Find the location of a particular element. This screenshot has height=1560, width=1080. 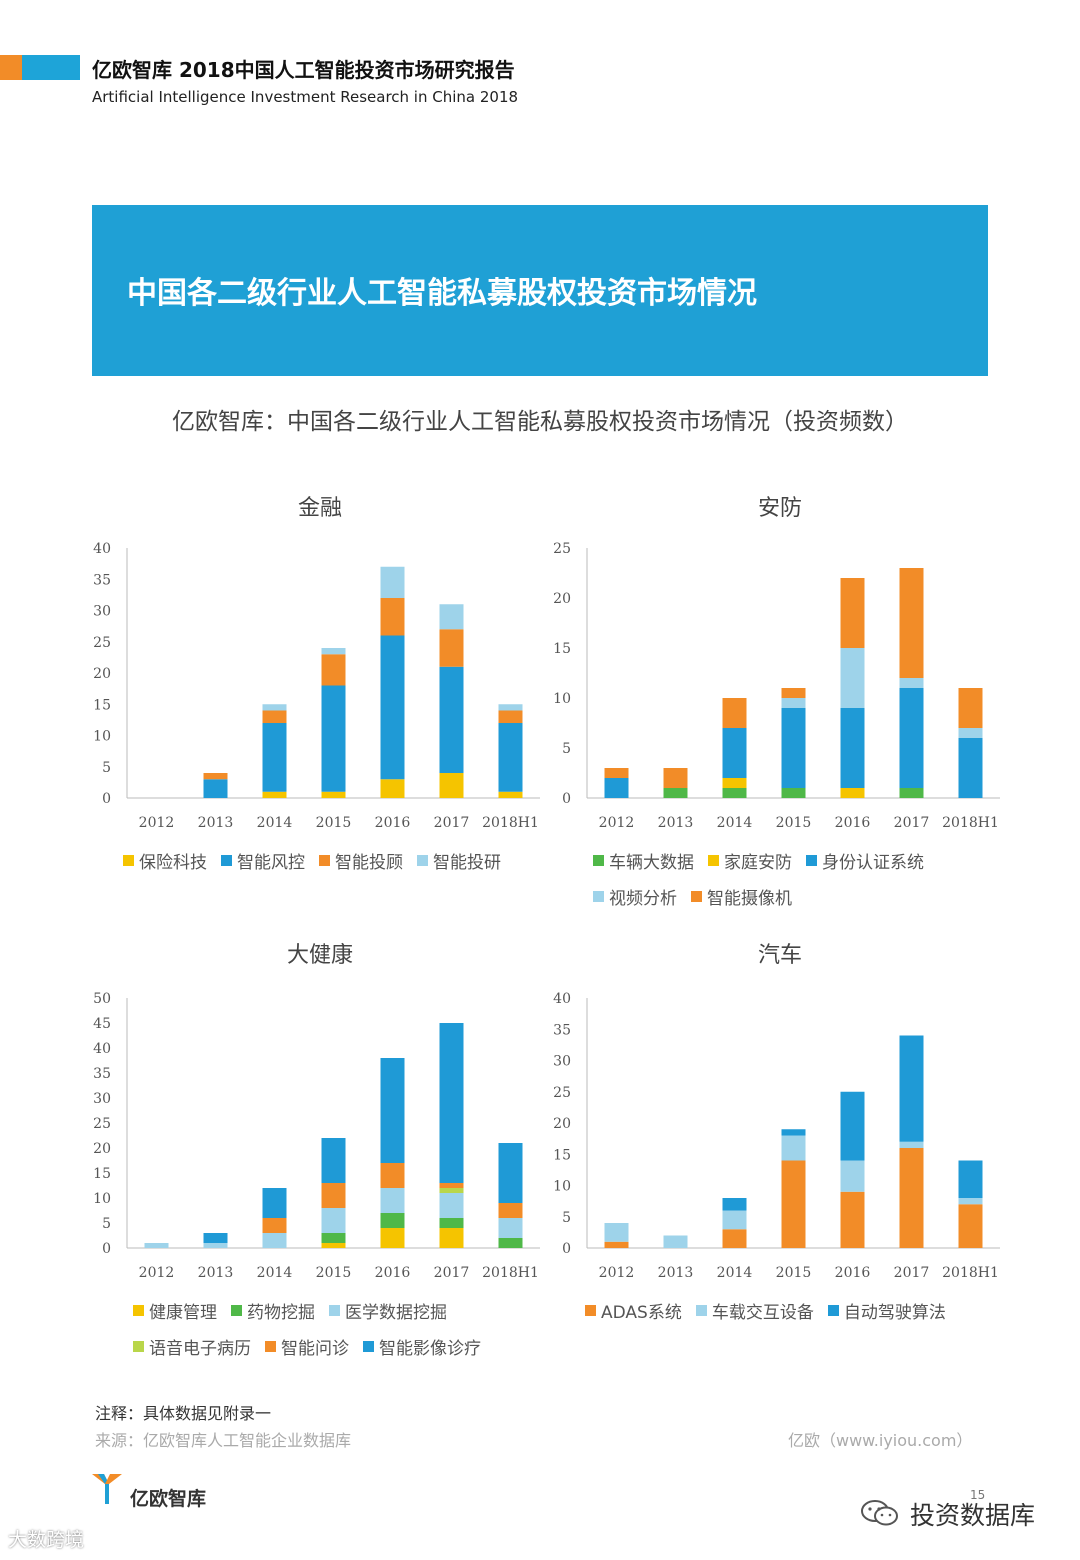

legend-item: 智能摄像机 is located at coordinates (741, 896).